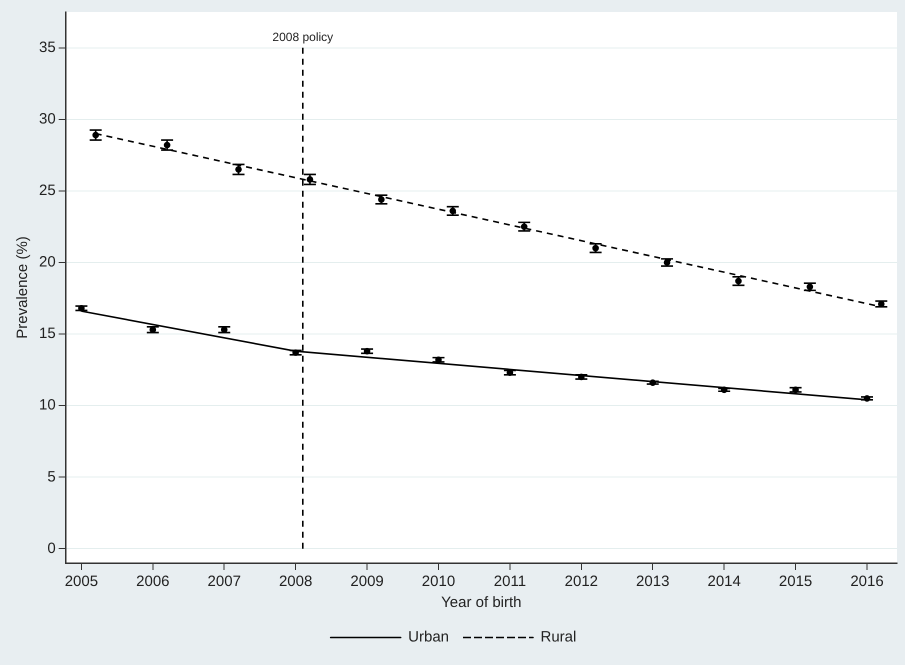 Image resolution: width=905 pixels, height=665 pixels. I want to click on legend-label: Urban, so click(429, 637).